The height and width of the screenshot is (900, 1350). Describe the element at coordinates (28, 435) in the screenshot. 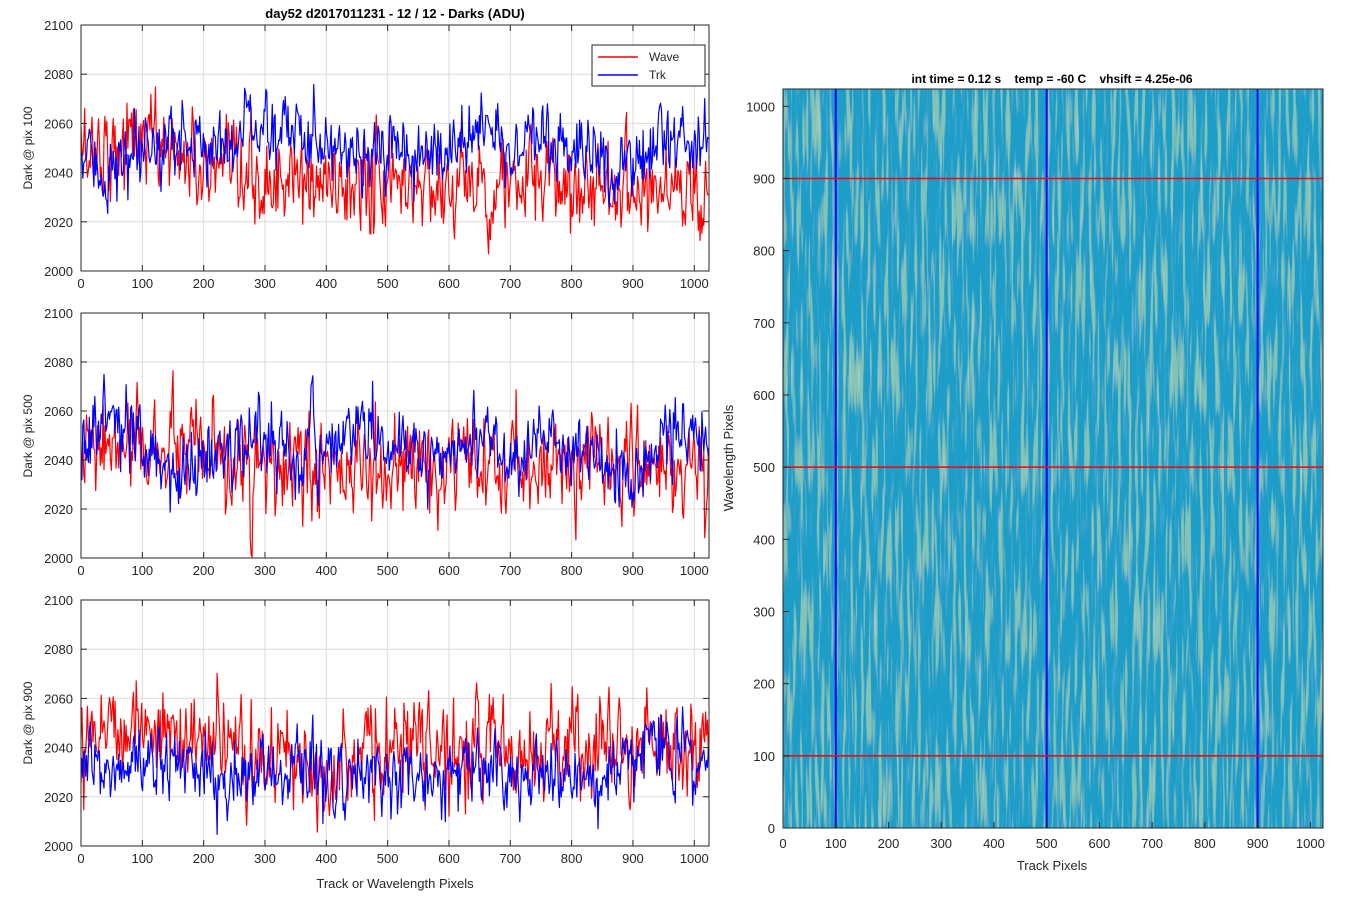

I see `ylabel-middle: Dark @ pix 500` at that location.